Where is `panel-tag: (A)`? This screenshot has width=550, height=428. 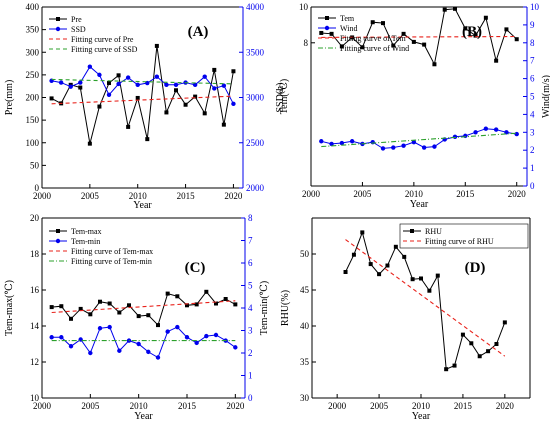 panel-tag: (A) is located at coordinates (198, 32).